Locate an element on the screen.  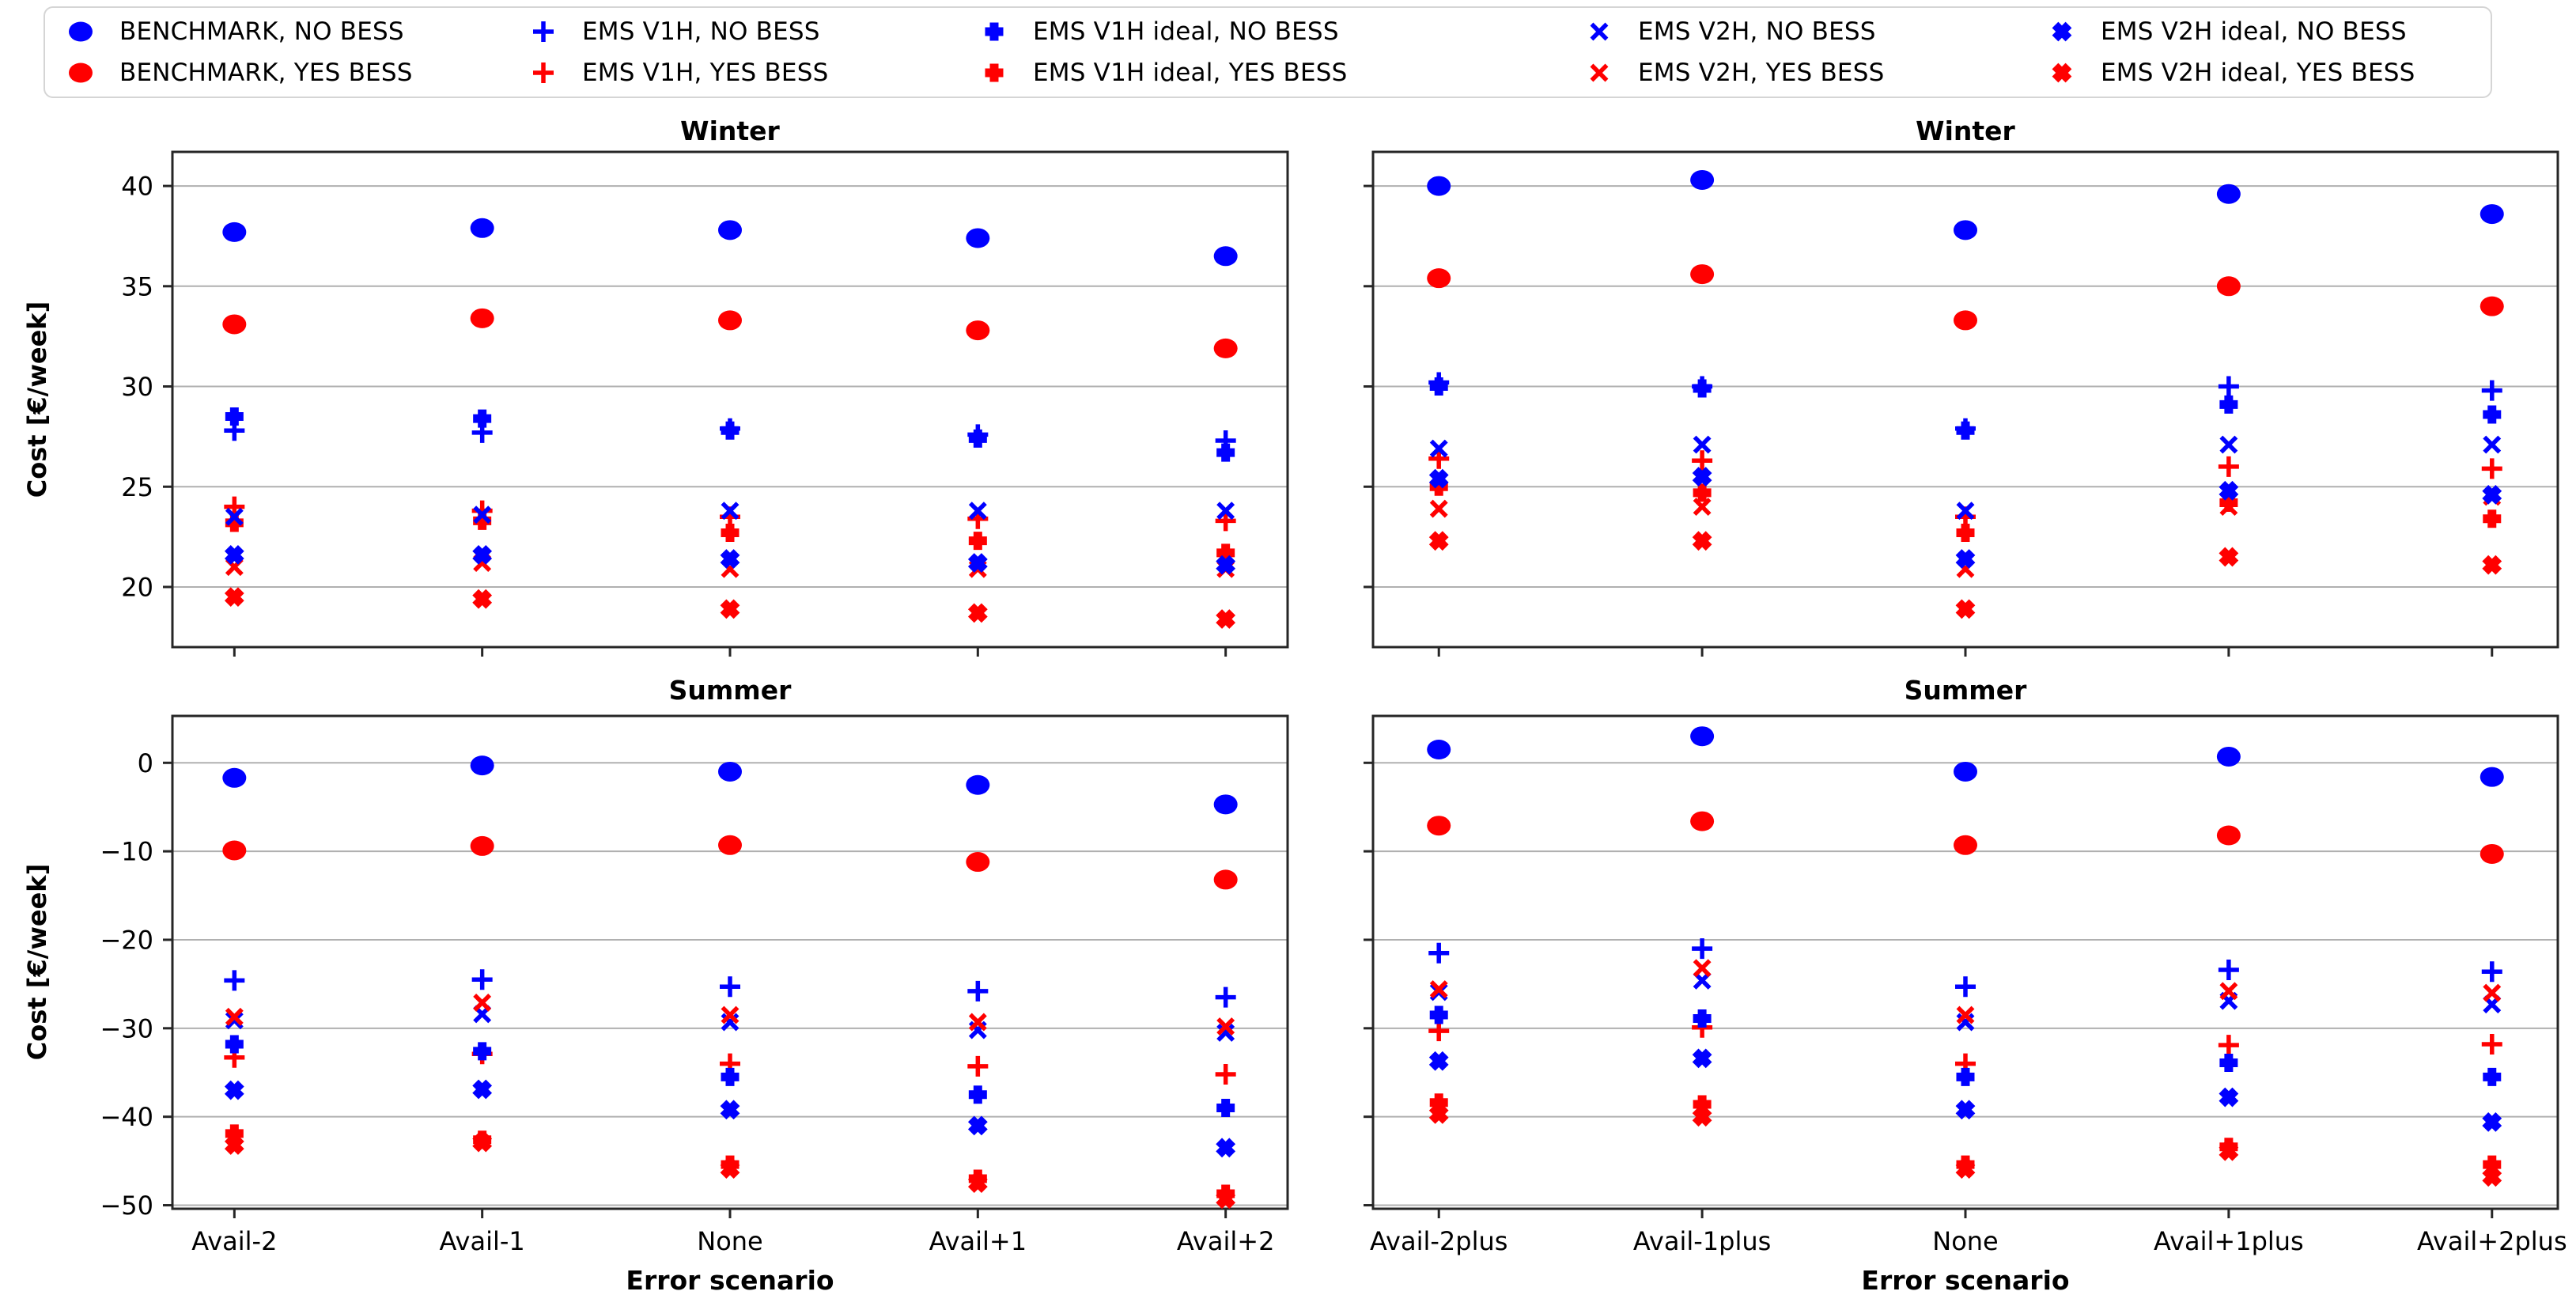
legend-marker-x-icon is located at coordinates (1600, 32).